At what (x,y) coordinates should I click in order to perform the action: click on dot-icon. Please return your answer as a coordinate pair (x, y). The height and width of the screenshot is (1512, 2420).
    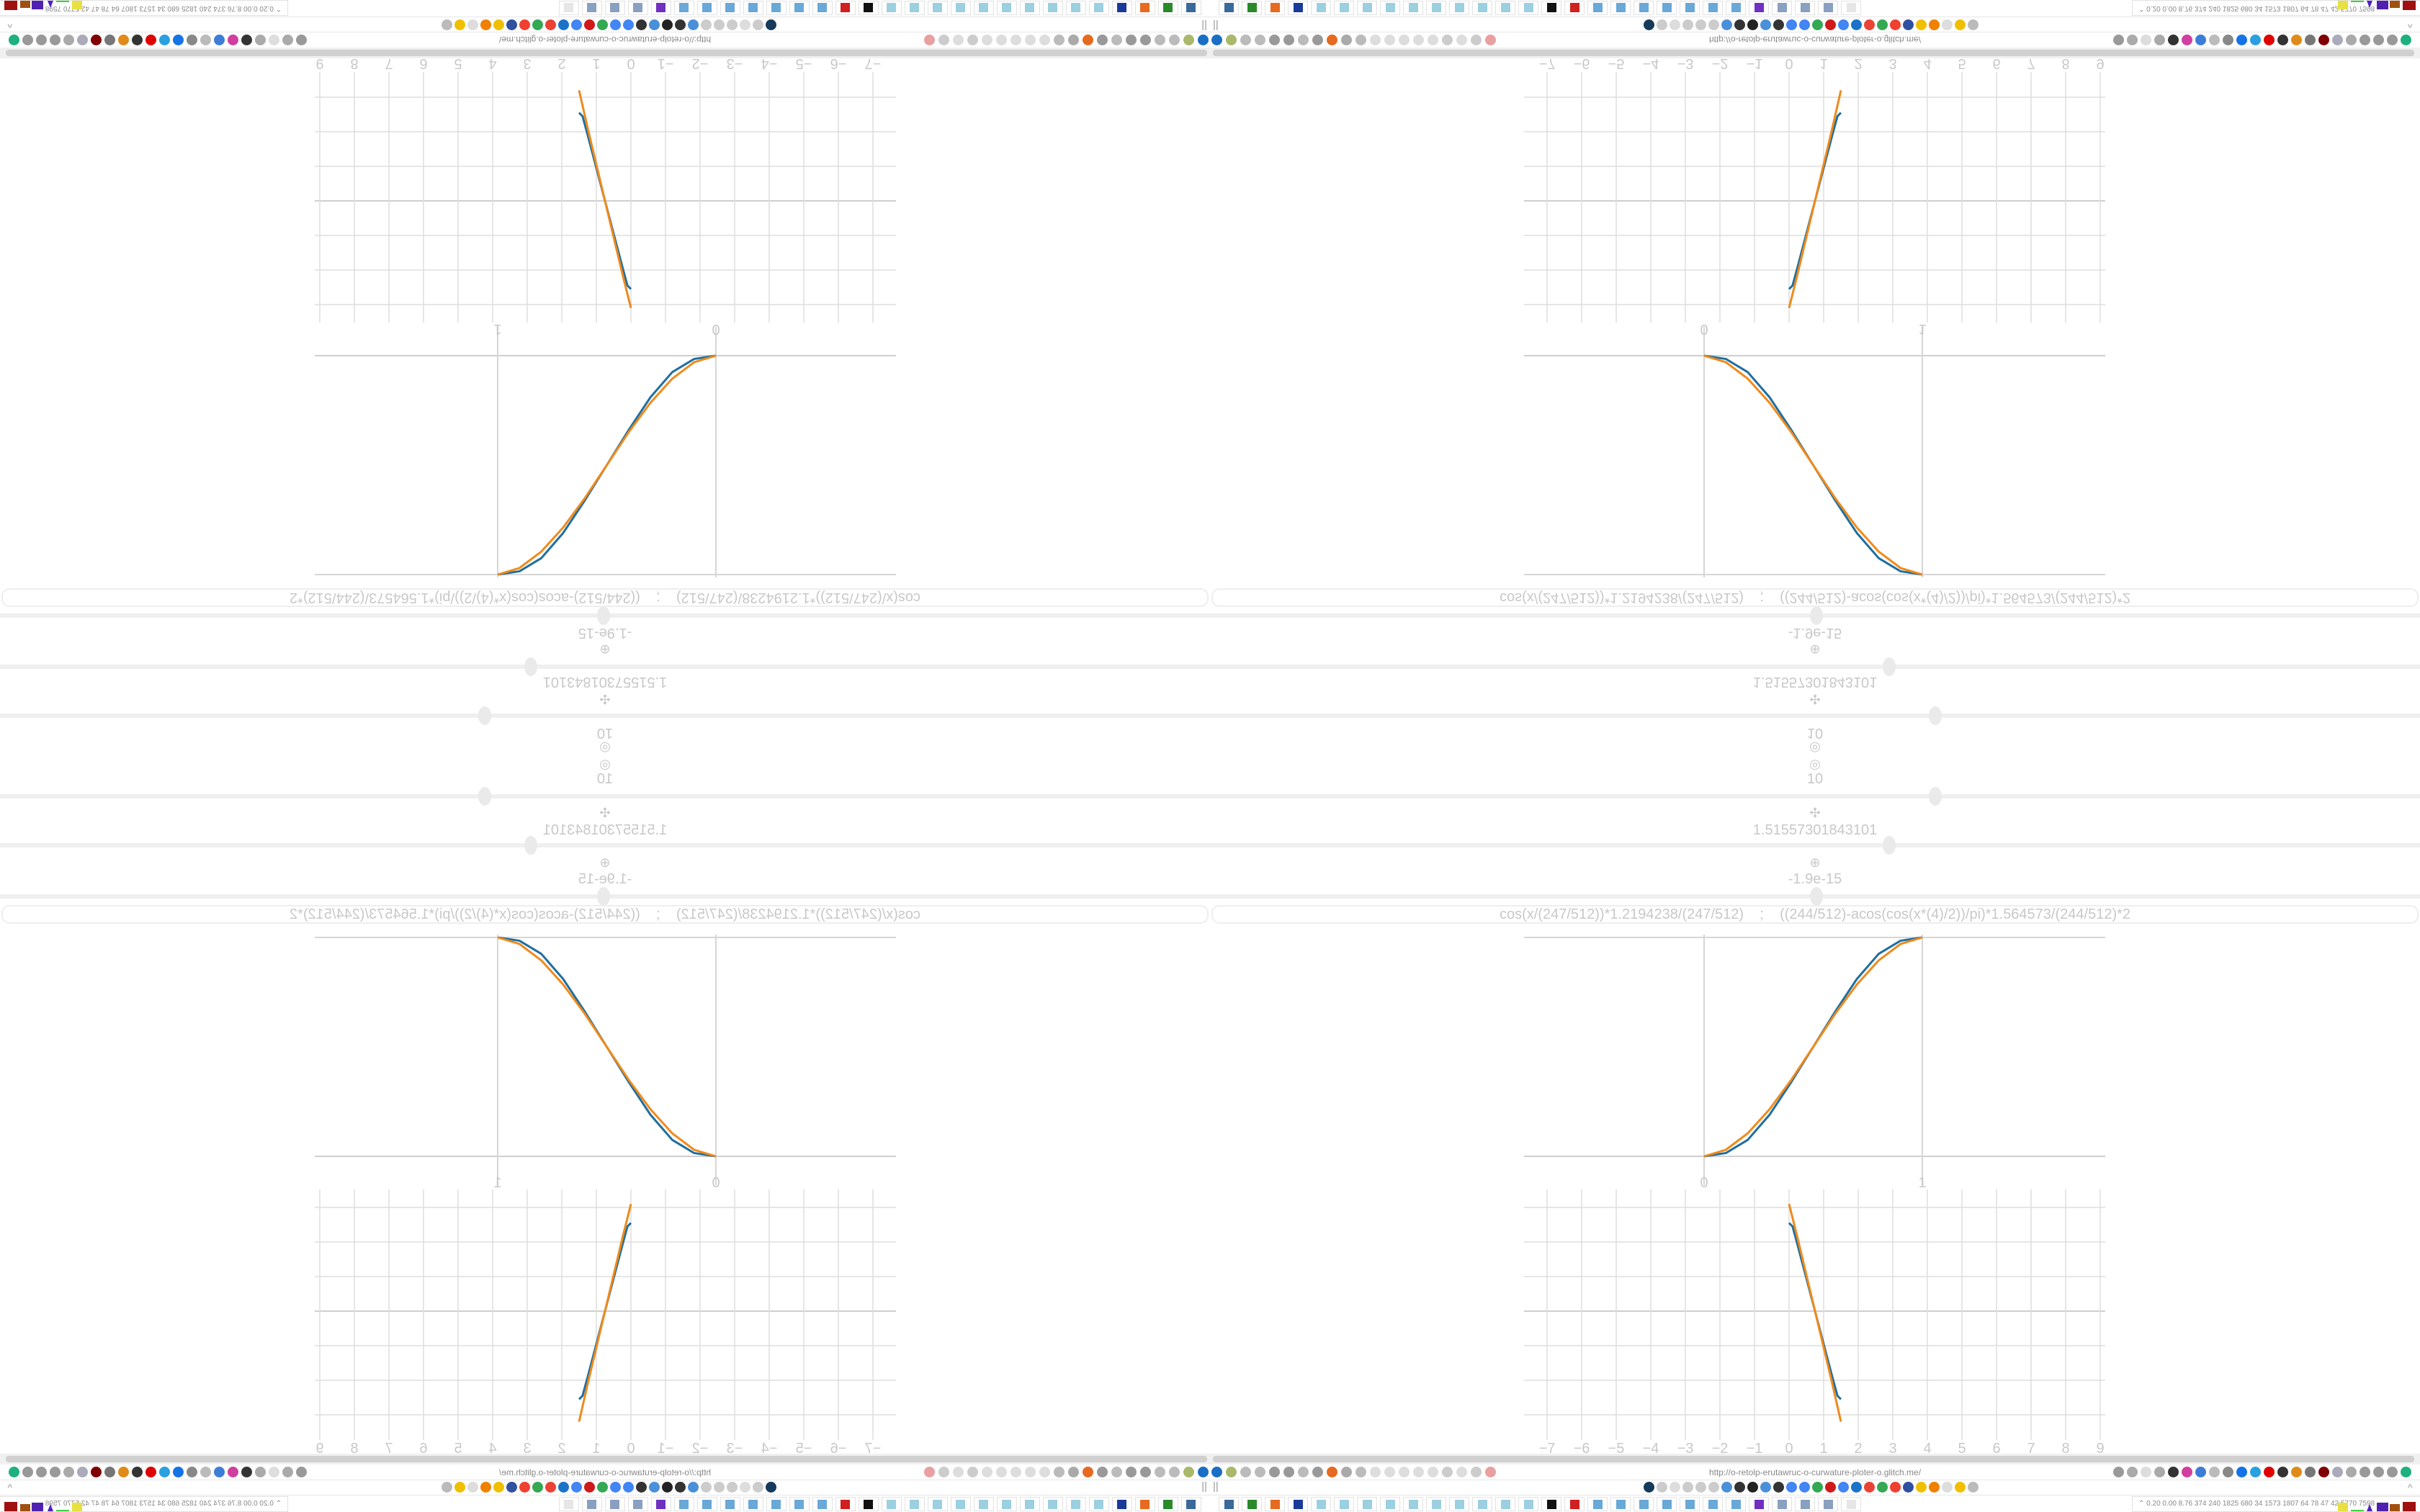
    Looking at the image, I should click on (987, 1472).